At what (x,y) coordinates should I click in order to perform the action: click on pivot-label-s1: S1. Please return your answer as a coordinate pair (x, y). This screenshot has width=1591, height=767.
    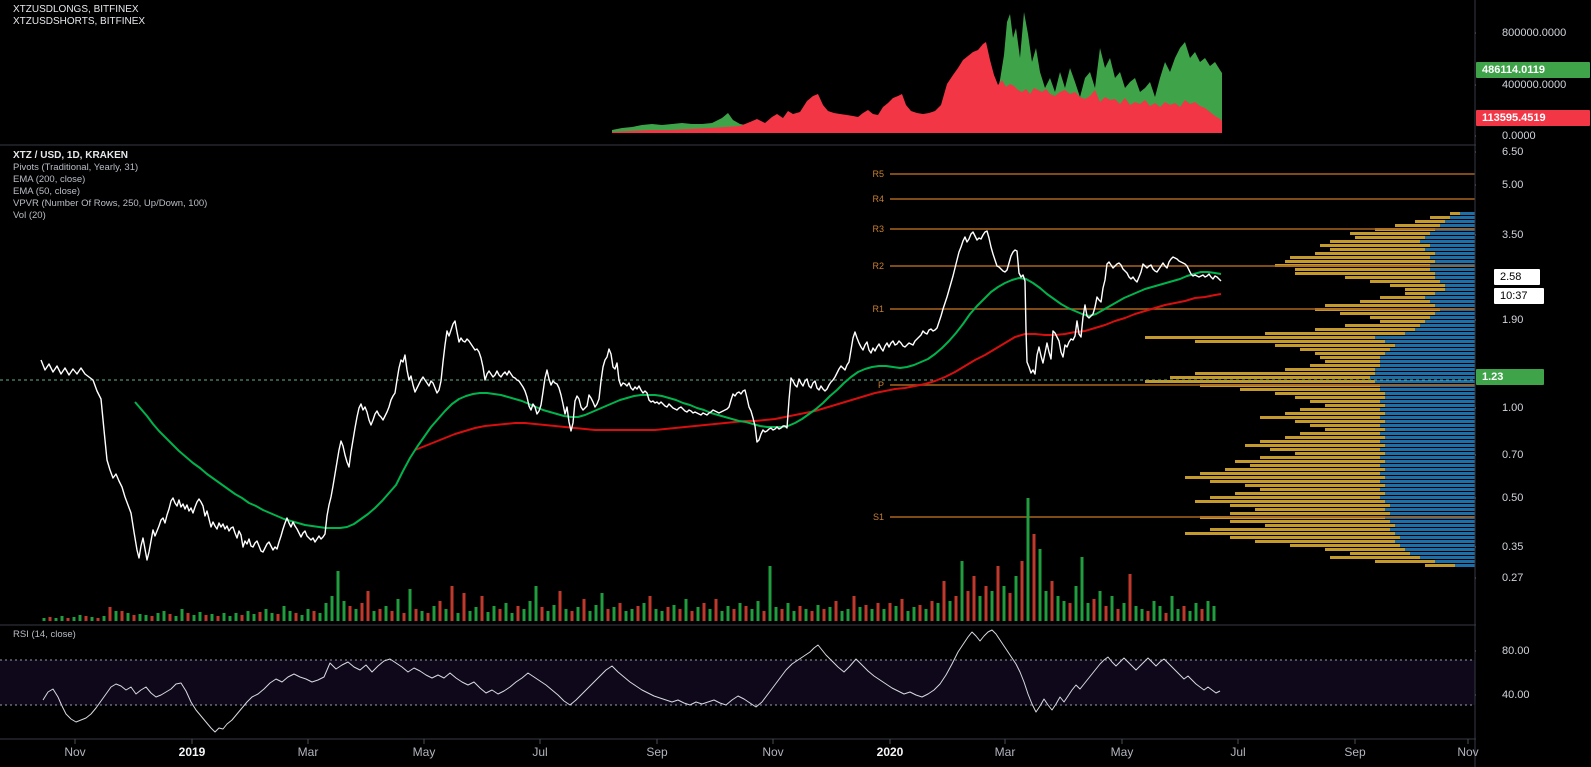
    Looking at the image, I should click on (878, 517).